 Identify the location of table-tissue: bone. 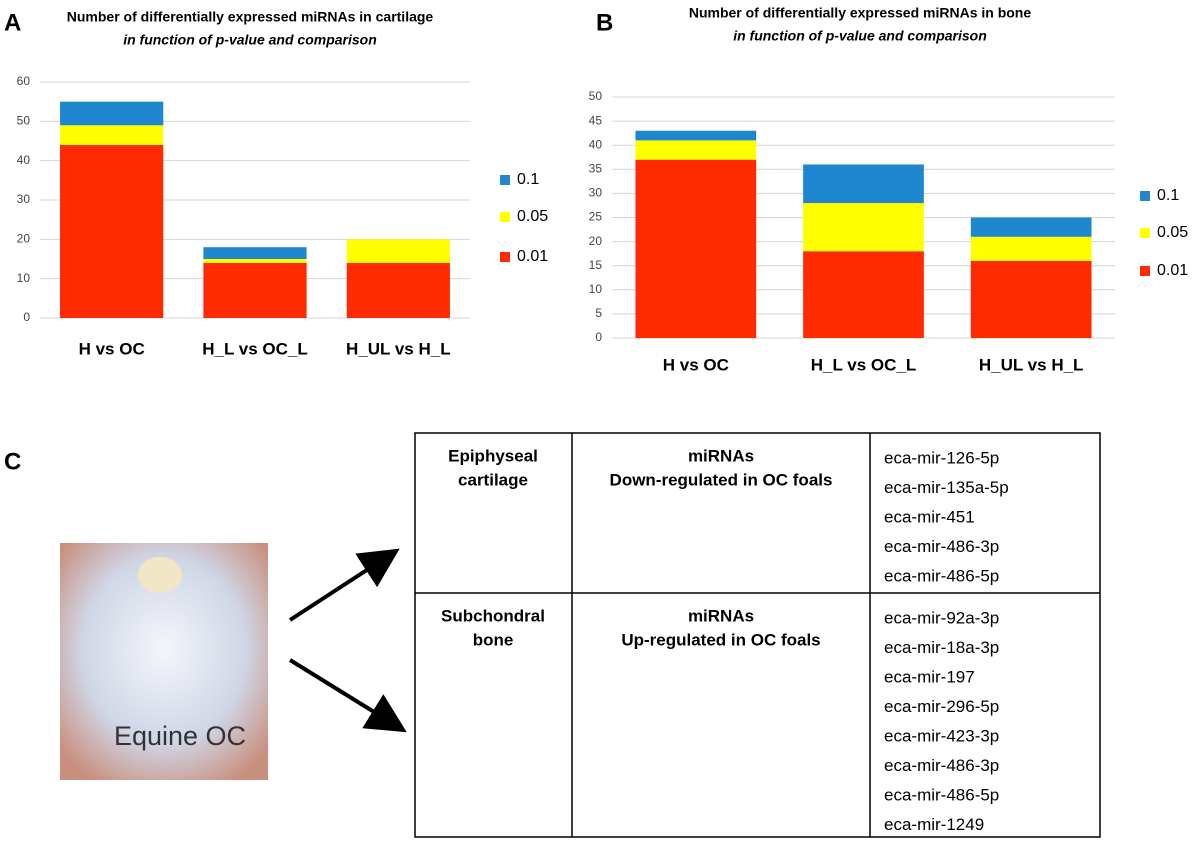
(493, 639).